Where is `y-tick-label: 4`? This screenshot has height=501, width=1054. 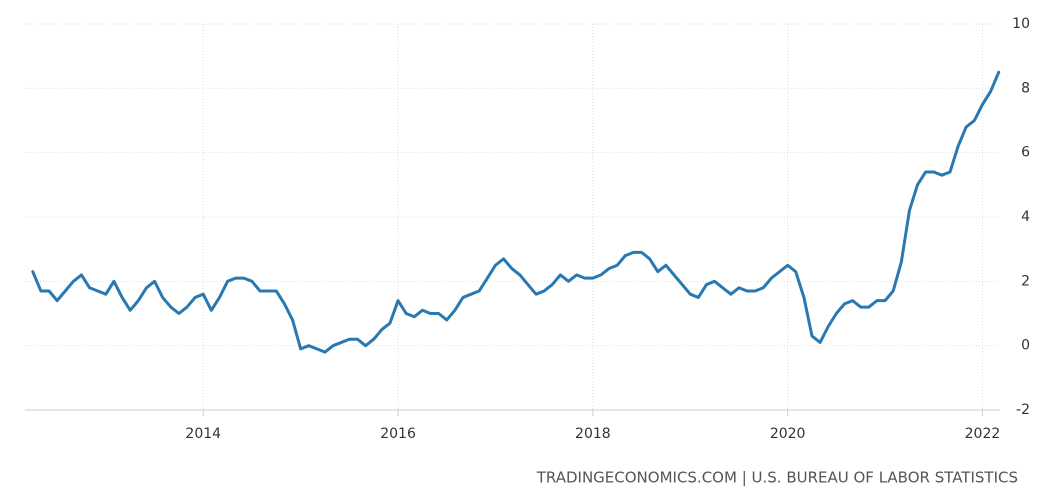
y-tick-label: 4 is located at coordinates (1025, 217).